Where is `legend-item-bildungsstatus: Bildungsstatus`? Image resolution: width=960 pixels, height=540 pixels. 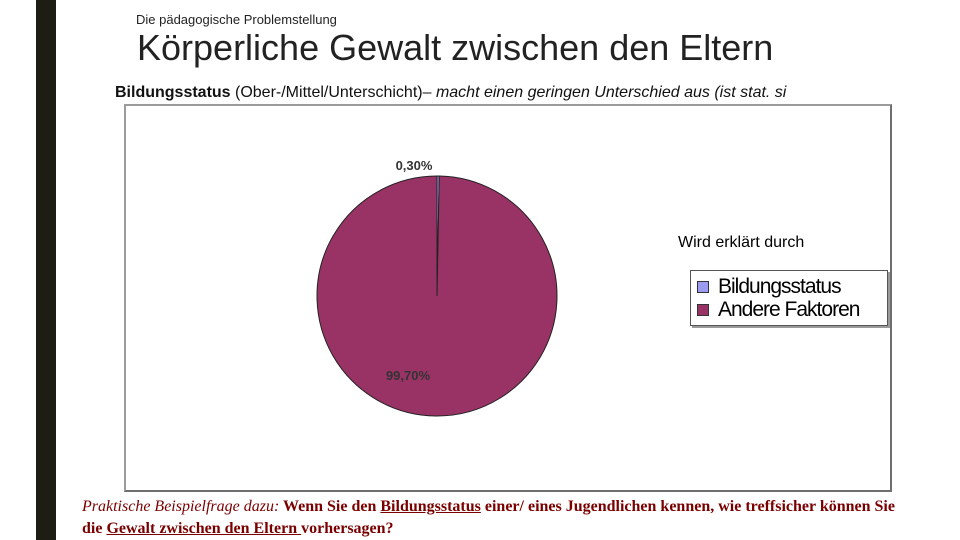 legend-item-bildungsstatus: Bildungsstatus is located at coordinates (769, 286).